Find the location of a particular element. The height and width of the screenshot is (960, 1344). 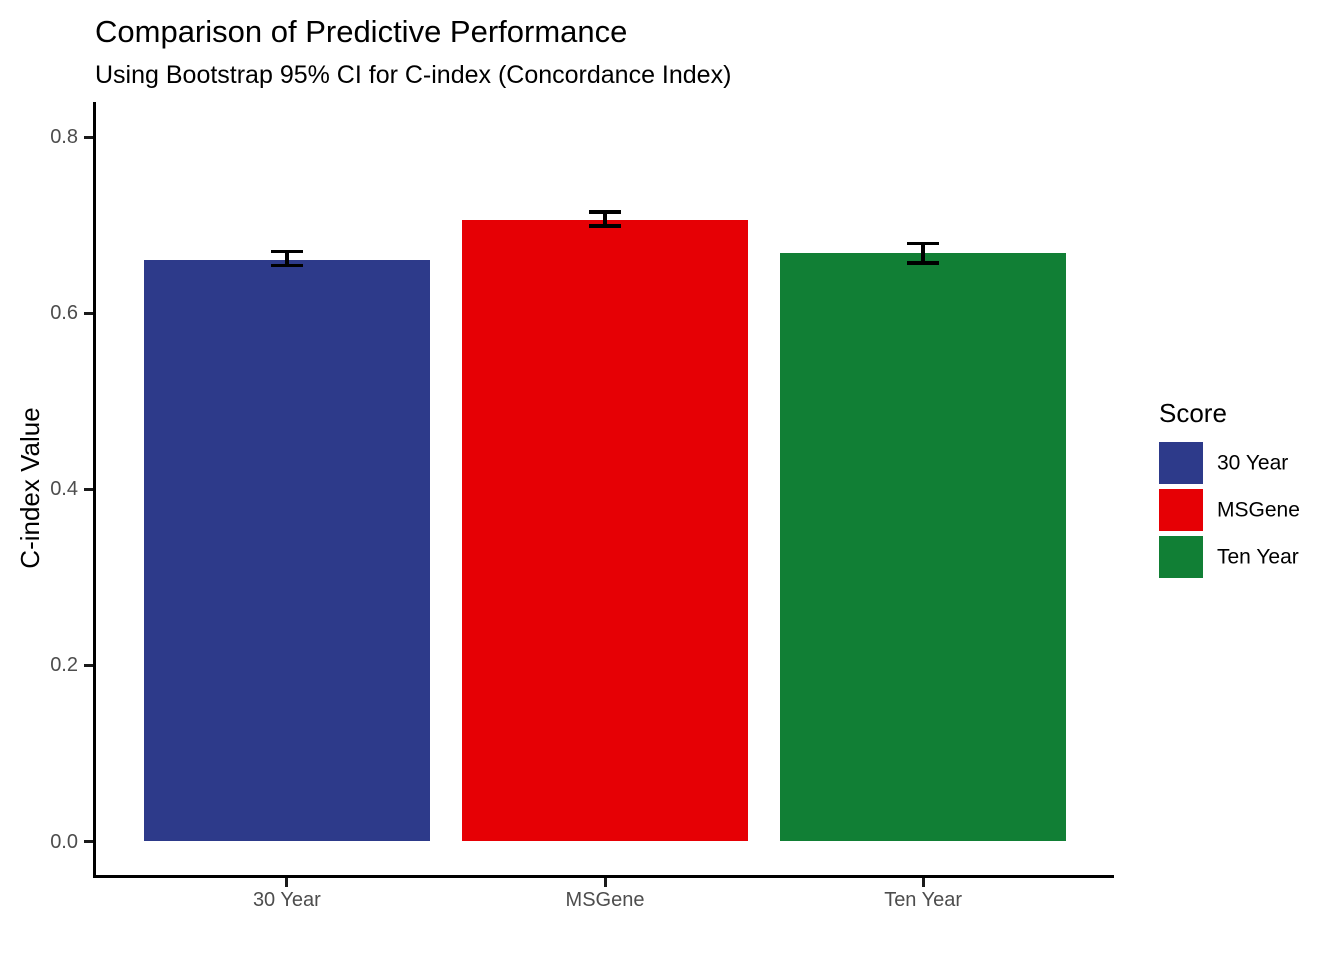

y-tick-label: 0.2 is located at coordinates (64, 665).